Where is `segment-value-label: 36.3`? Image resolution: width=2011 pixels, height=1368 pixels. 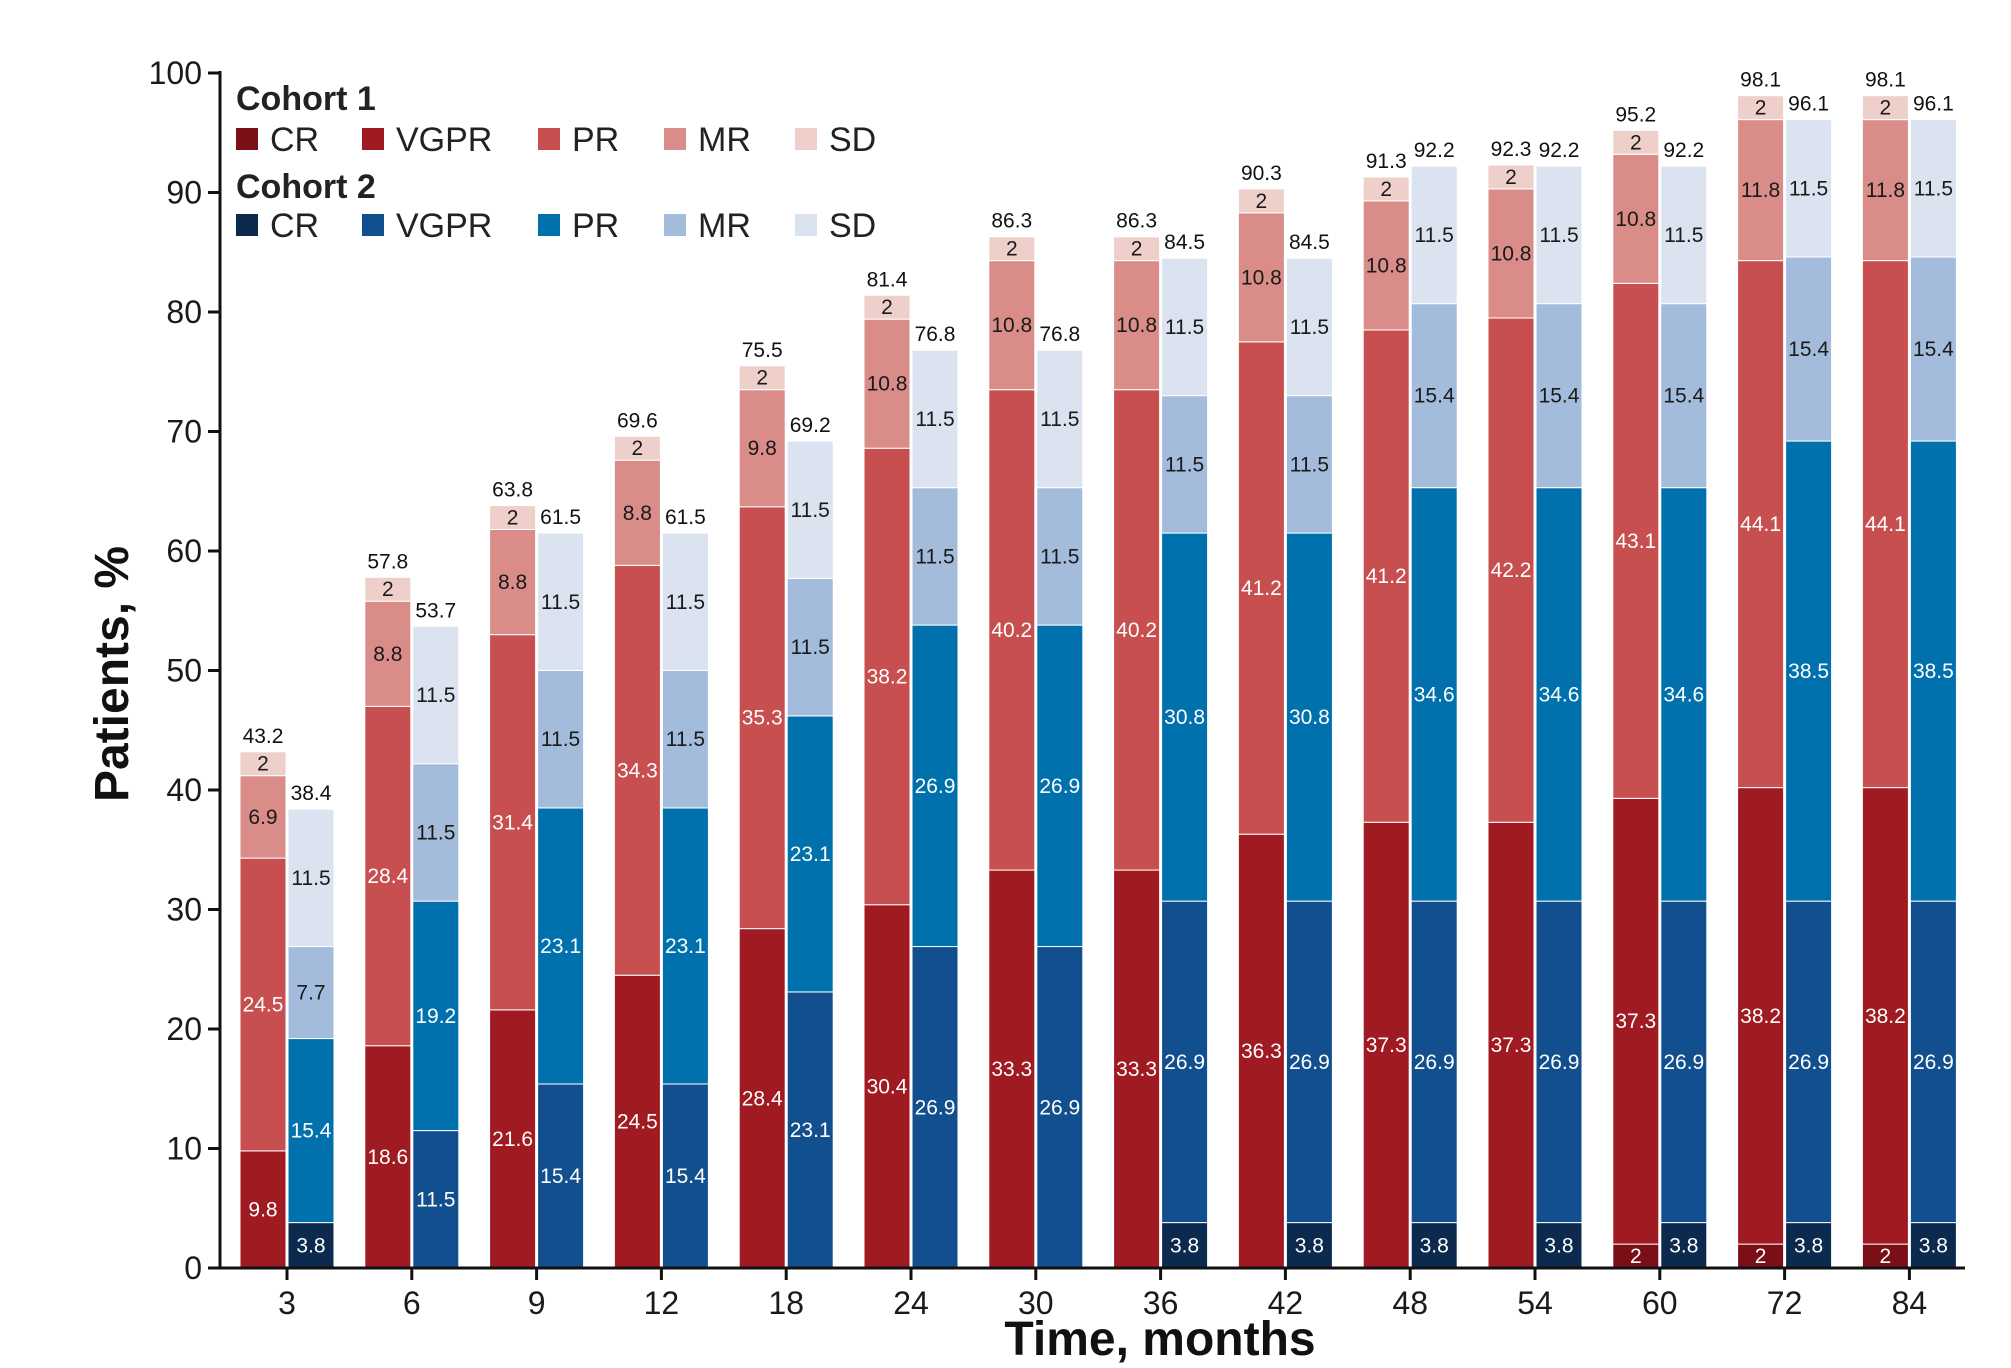
segment-value-label: 36.3 is located at coordinates (1261, 1051).